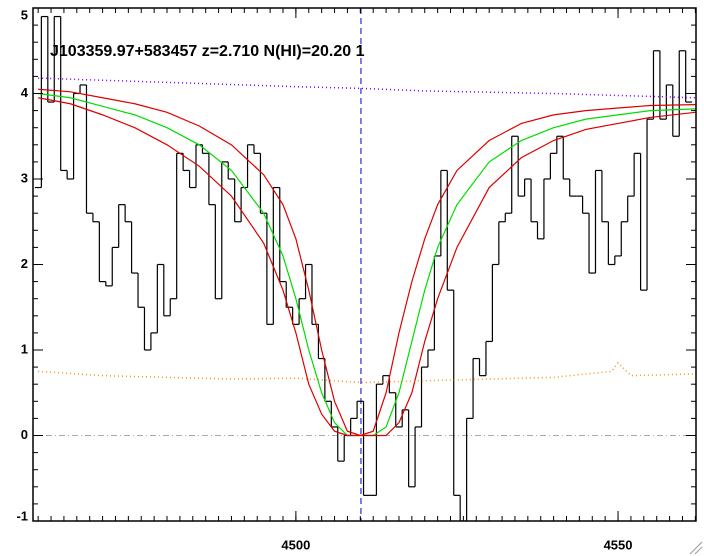 Image resolution: width=704 pixels, height=556 pixels. What do you see at coordinates (207, 51) in the screenshot?
I see `chart-title: J103359.97+583457 z=2.710 N(HI)=20.20 1` at bounding box center [207, 51].